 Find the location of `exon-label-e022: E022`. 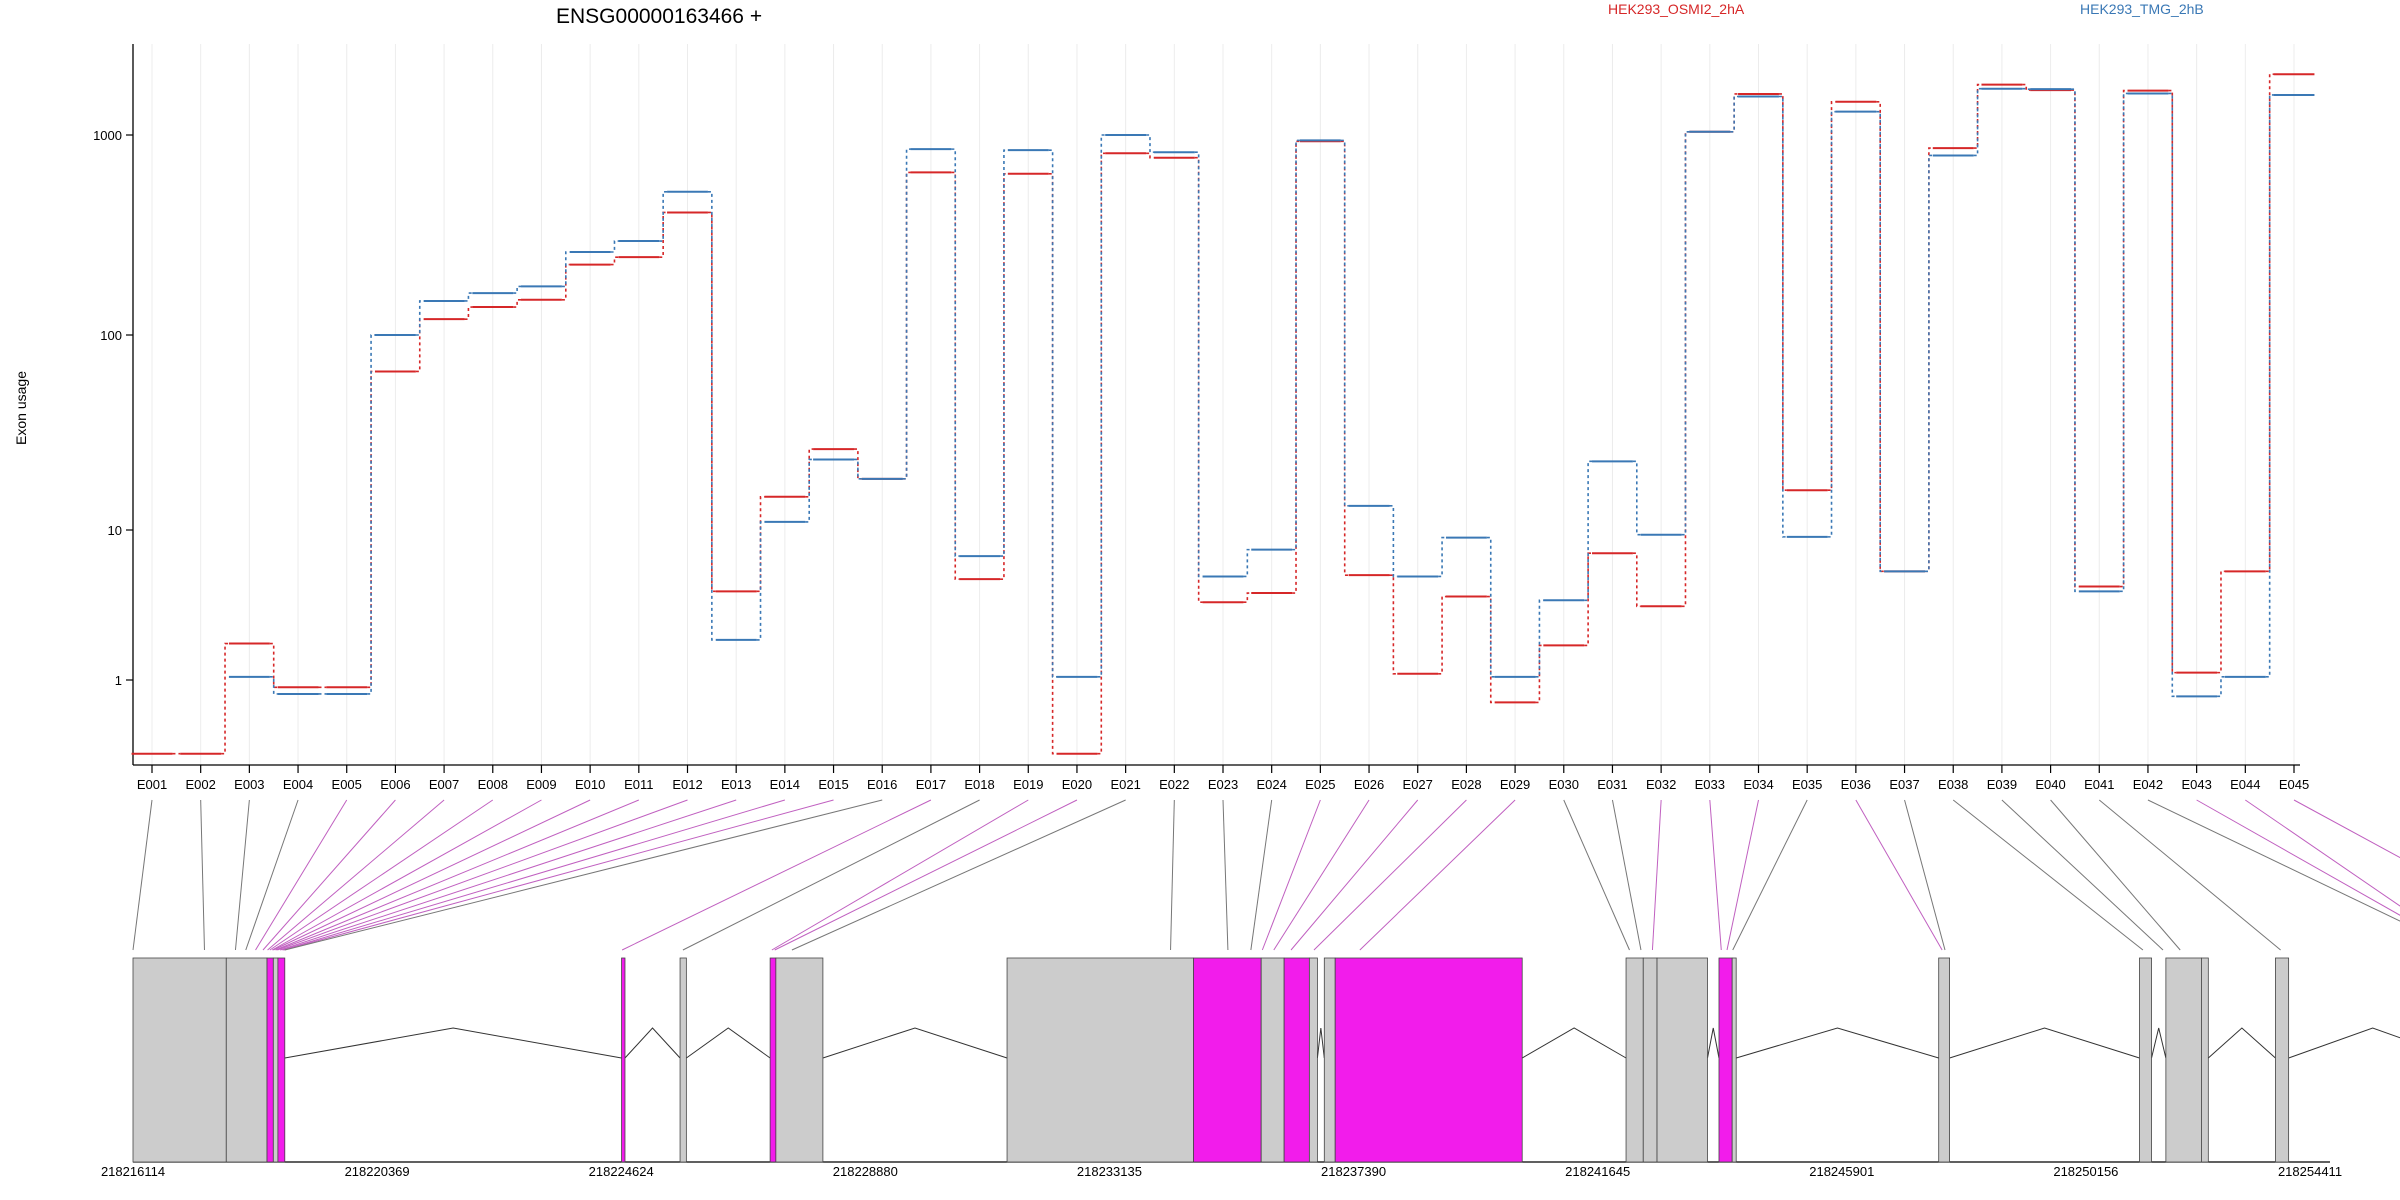

exon-label-e022: E022 is located at coordinates (1174, 784).